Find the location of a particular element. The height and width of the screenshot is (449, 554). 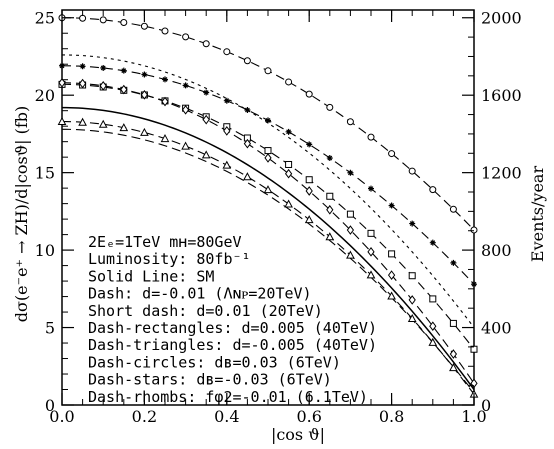

x-tick-label: 0.8 is located at coordinates (391, 416).